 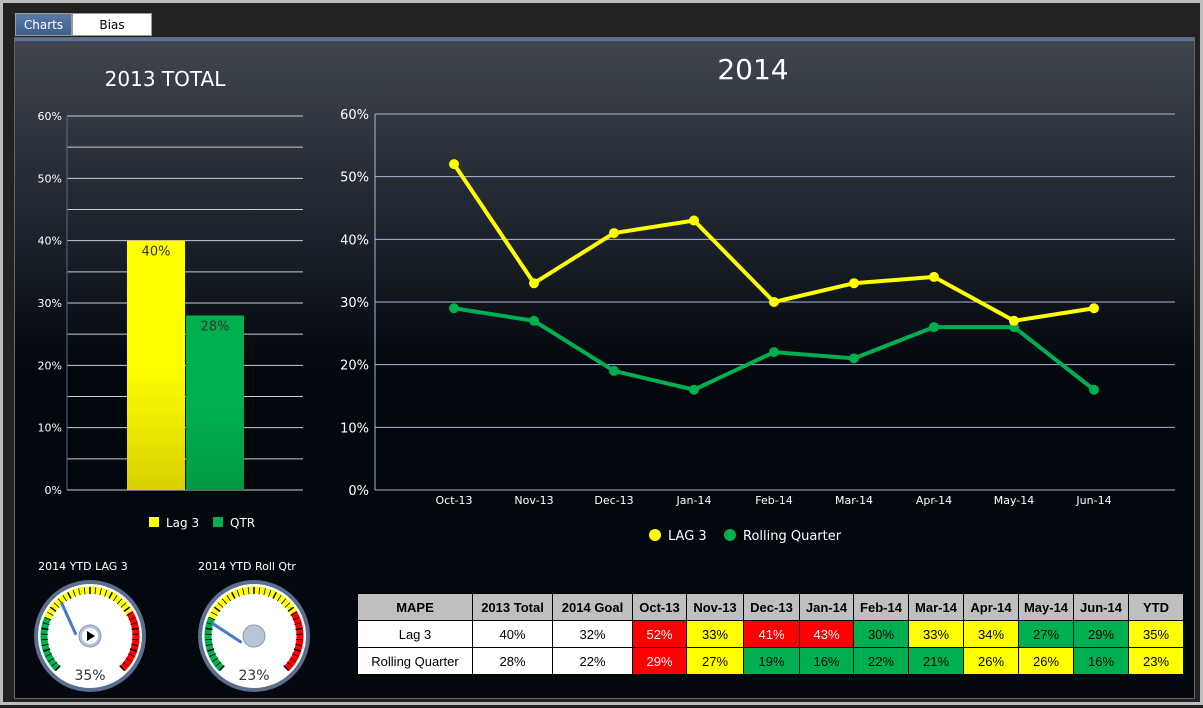 What do you see at coordinates (936, 607) in the screenshot?
I see `column-header: Mar-14` at bounding box center [936, 607].